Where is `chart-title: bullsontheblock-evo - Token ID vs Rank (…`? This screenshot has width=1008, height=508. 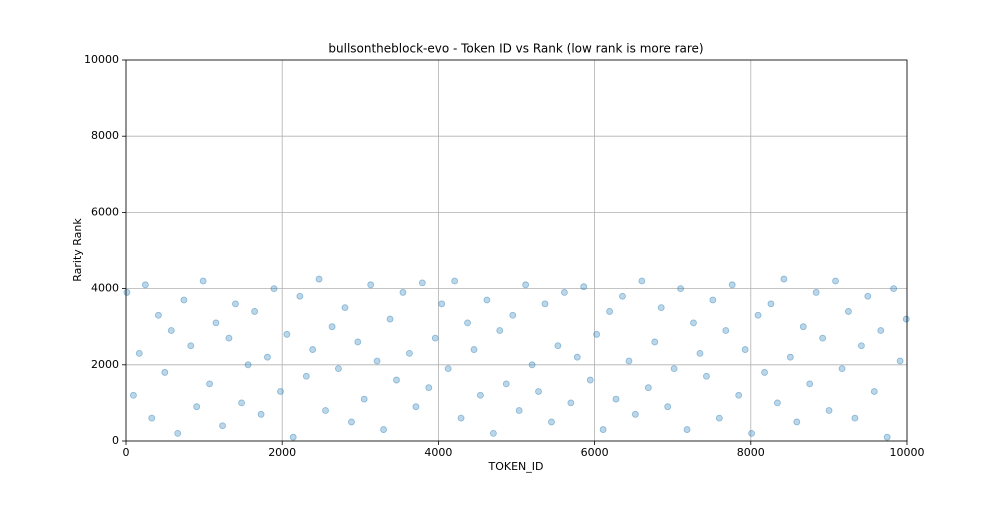
chart-title: bullsontheblock-evo - Token ID vs Rank (… is located at coordinates (515, 49).